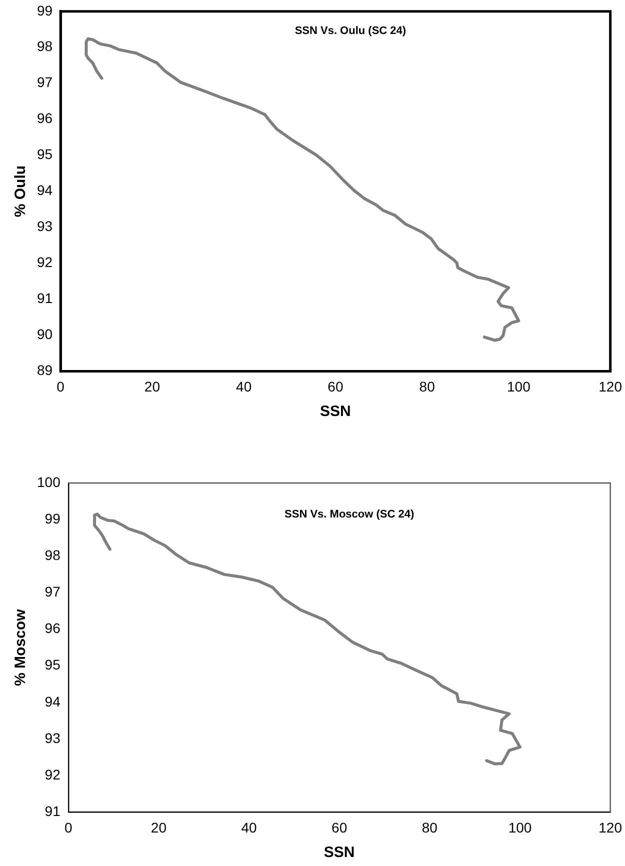 The width and height of the screenshot is (625, 866). I want to click on y-axis-title: % Oulu, so click(21, 191).